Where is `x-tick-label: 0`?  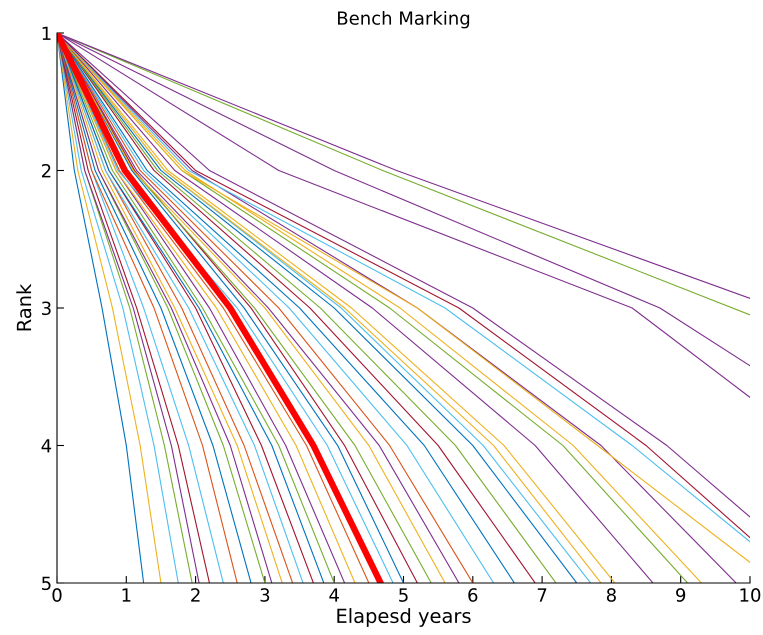 x-tick-label: 0 is located at coordinates (57, 595).